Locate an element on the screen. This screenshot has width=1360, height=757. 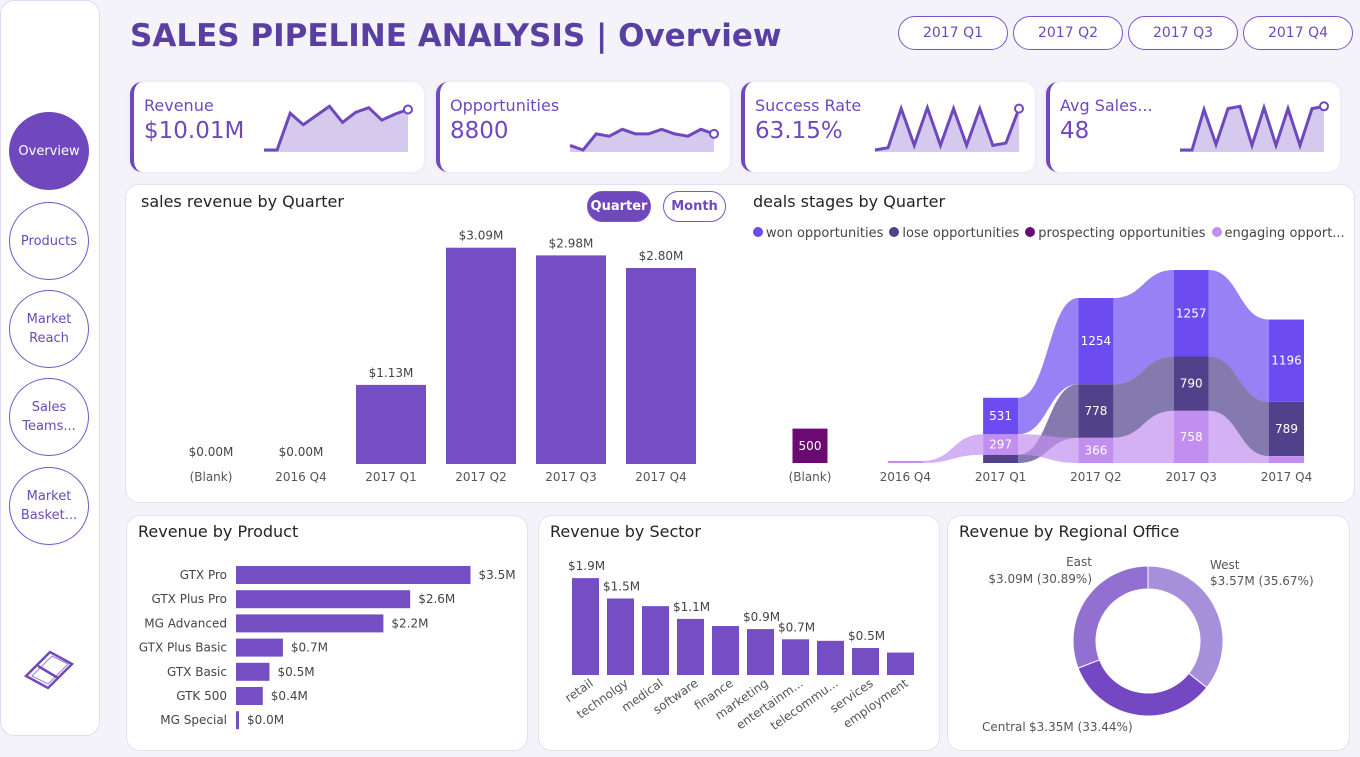
bar-data-label: $0.00M is located at coordinates (301, 452).